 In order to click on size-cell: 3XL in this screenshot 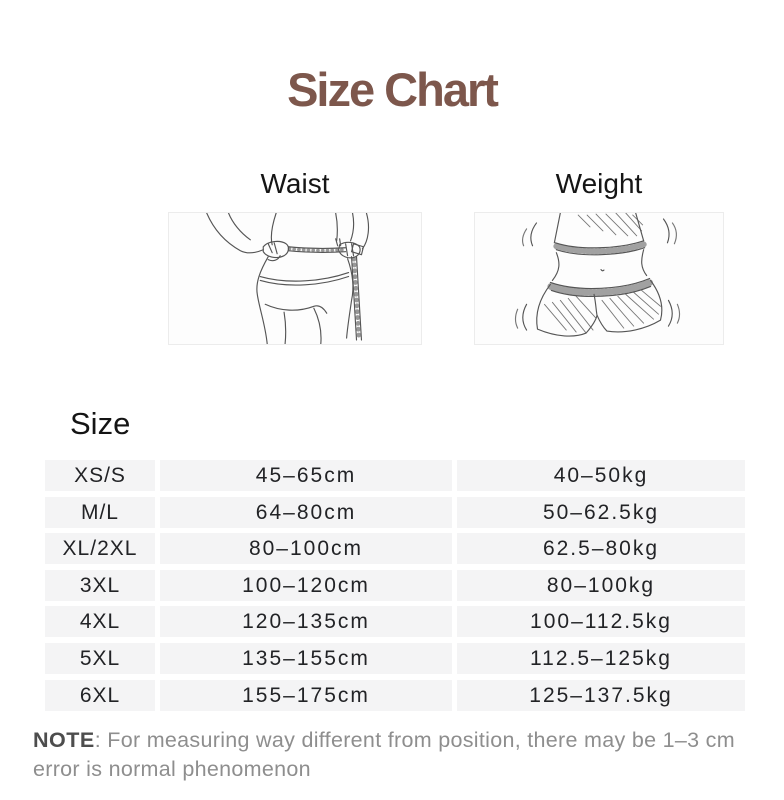, I will do `click(100, 585)`.